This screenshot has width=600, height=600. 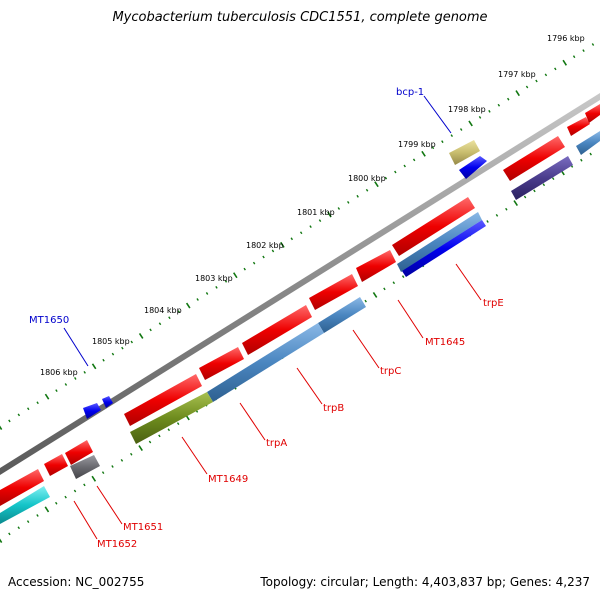 What do you see at coordinates (163, 310) in the screenshot?
I see `tick-label: 1804 kbp` at bounding box center [163, 310].